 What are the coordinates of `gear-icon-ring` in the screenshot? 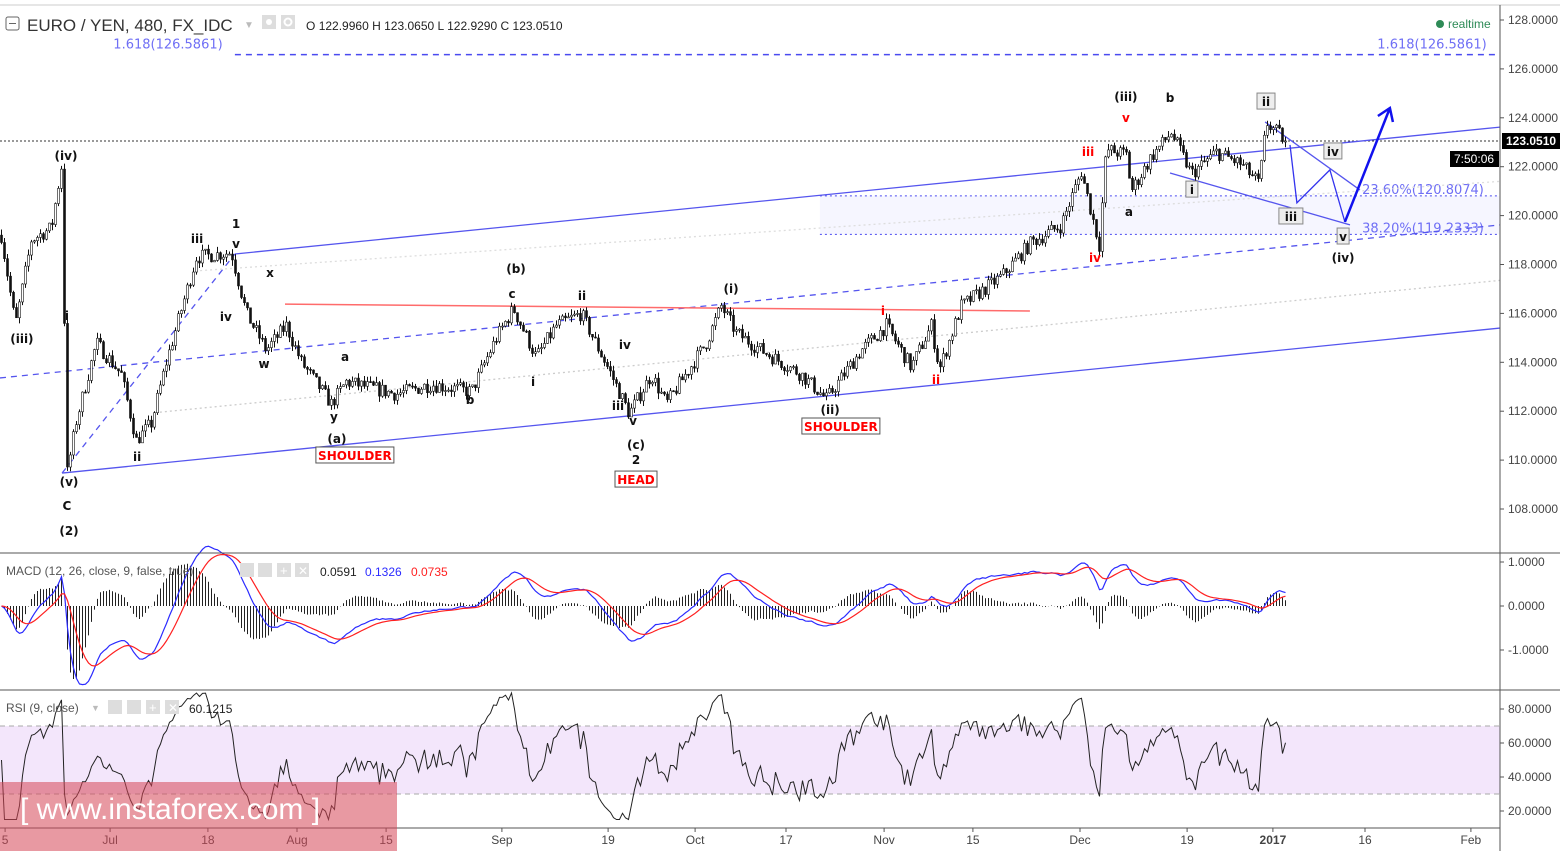 It's located at (288, 22).